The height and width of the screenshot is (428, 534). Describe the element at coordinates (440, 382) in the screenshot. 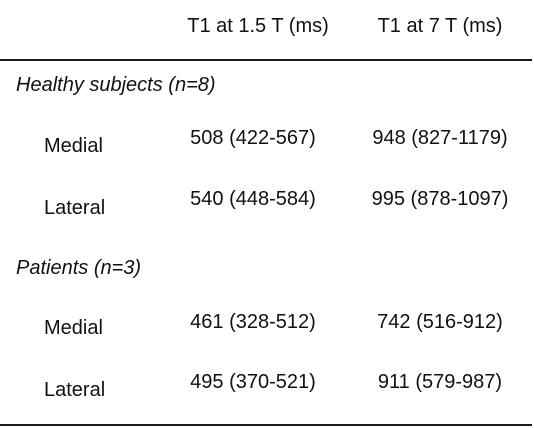

I see `table-cell: 911 (579-987)` at that location.